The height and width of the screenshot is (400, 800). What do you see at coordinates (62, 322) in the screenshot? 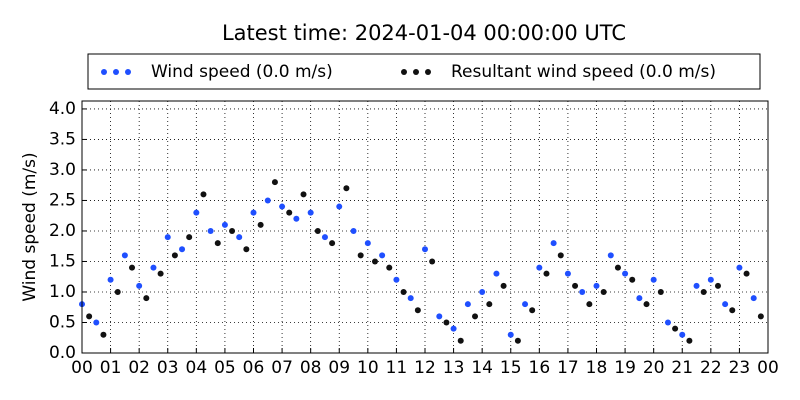
I see `y-tick-label: 0.5` at bounding box center [62, 322].